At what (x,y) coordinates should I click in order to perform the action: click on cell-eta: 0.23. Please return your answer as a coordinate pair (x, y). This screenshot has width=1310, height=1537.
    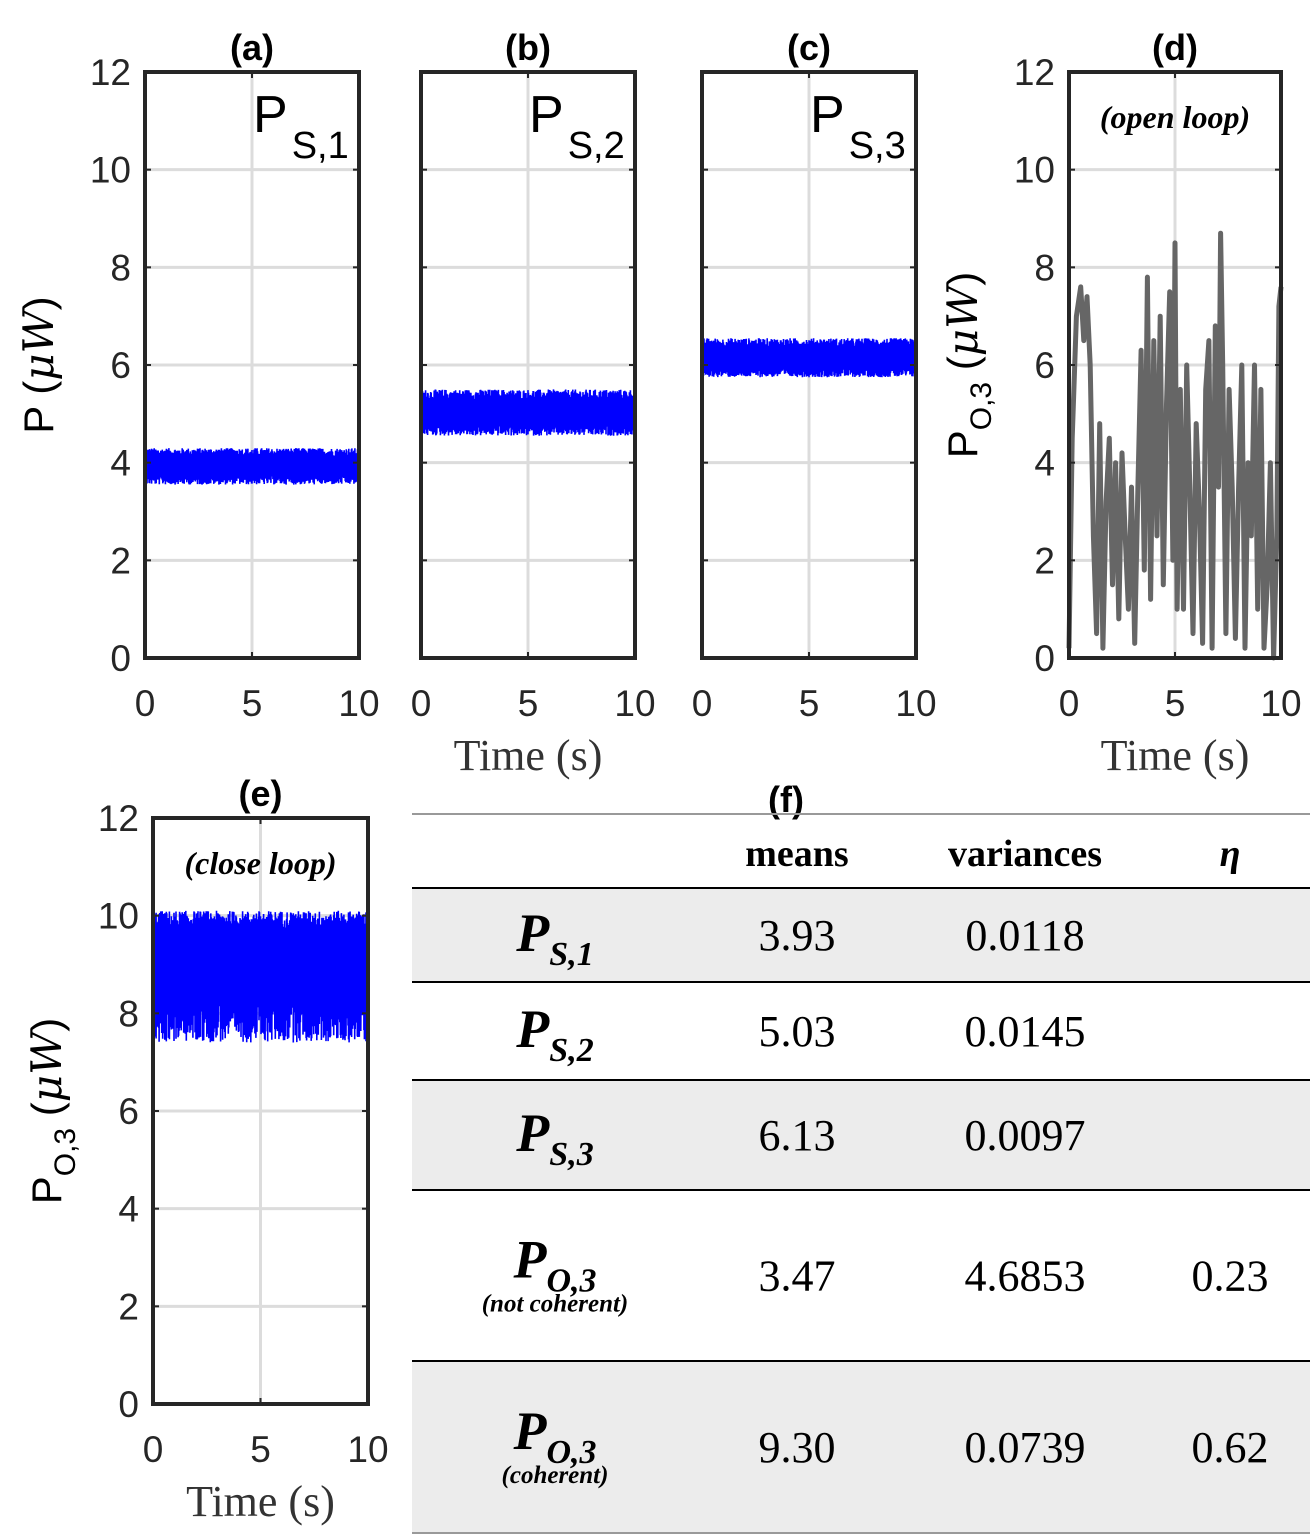
    Looking at the image, I should click on (1230, 1276).